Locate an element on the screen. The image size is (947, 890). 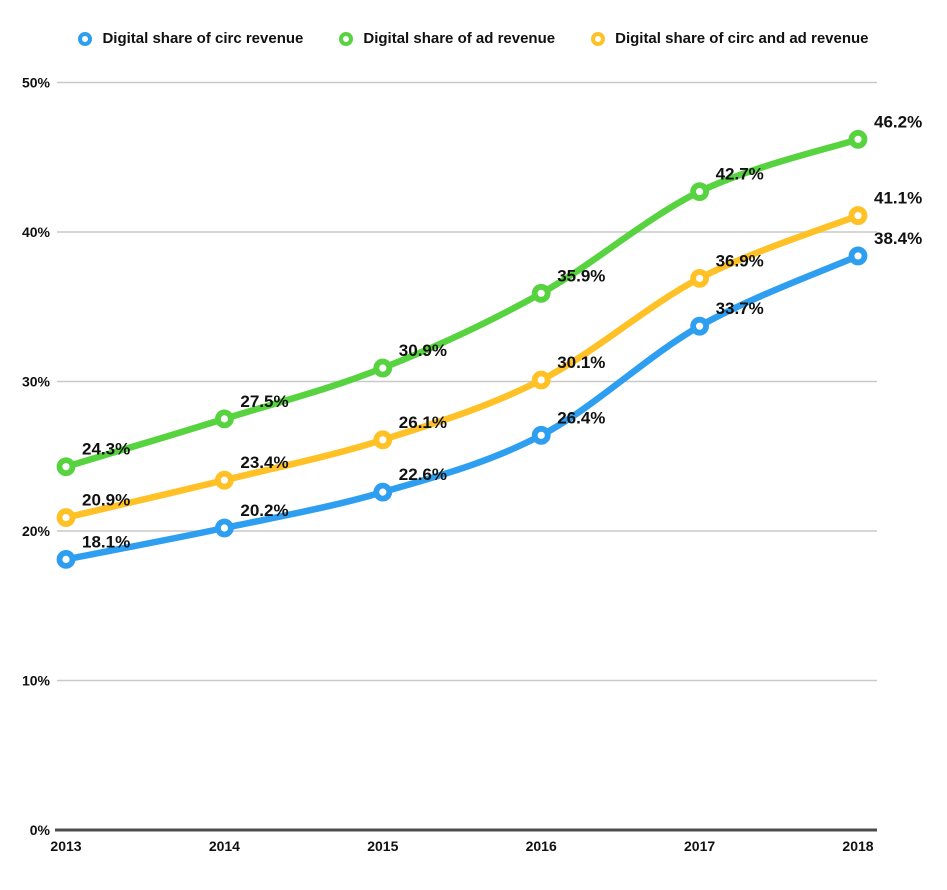
x-tick-label: 2018 is located at coordinates (857, 846).